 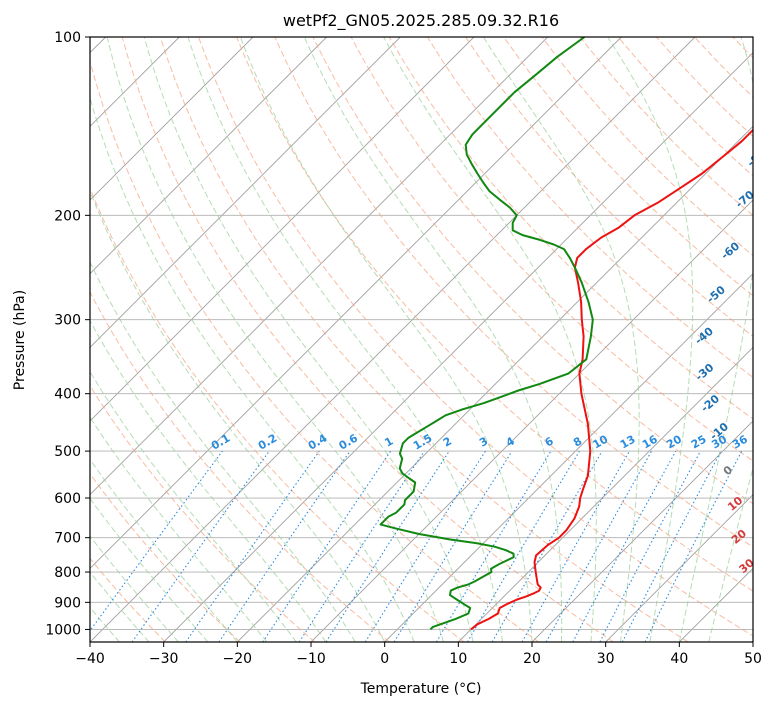 What do you see at coordinates (67, 38) in the screenshot?
I see `y-tick-label: 100` at bounding box center [67, 38].